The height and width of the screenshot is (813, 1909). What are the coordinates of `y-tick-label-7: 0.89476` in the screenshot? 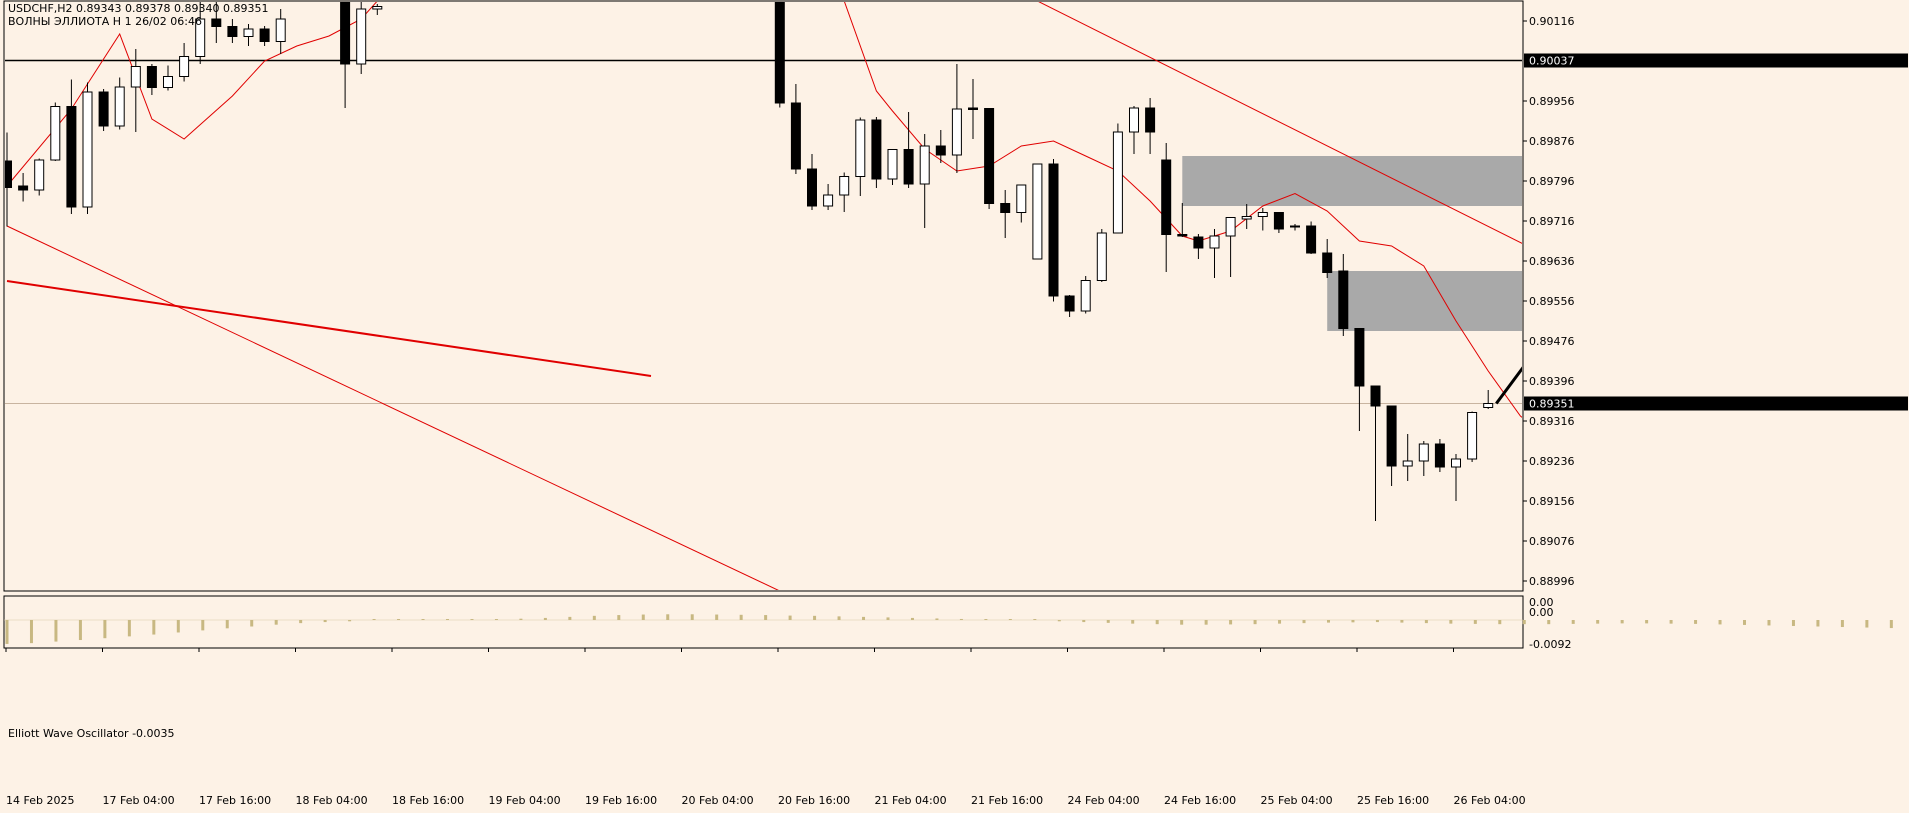 It's located at (1552, 341).